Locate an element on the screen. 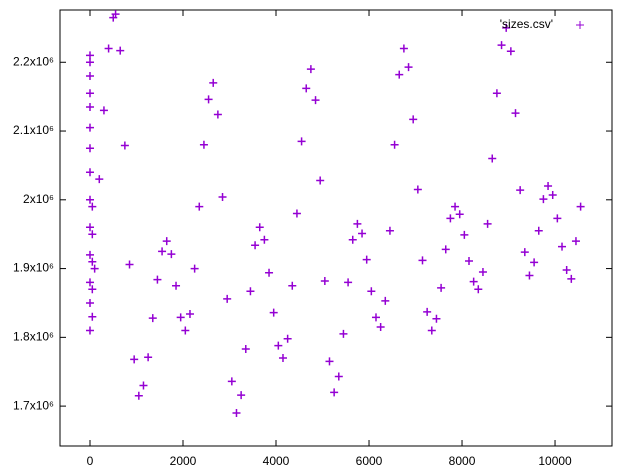 Image resolution: width=620 pixels, height=472 pixels. y-tick-label: 1.7x10⁶ is located at coordinates (33, 405).